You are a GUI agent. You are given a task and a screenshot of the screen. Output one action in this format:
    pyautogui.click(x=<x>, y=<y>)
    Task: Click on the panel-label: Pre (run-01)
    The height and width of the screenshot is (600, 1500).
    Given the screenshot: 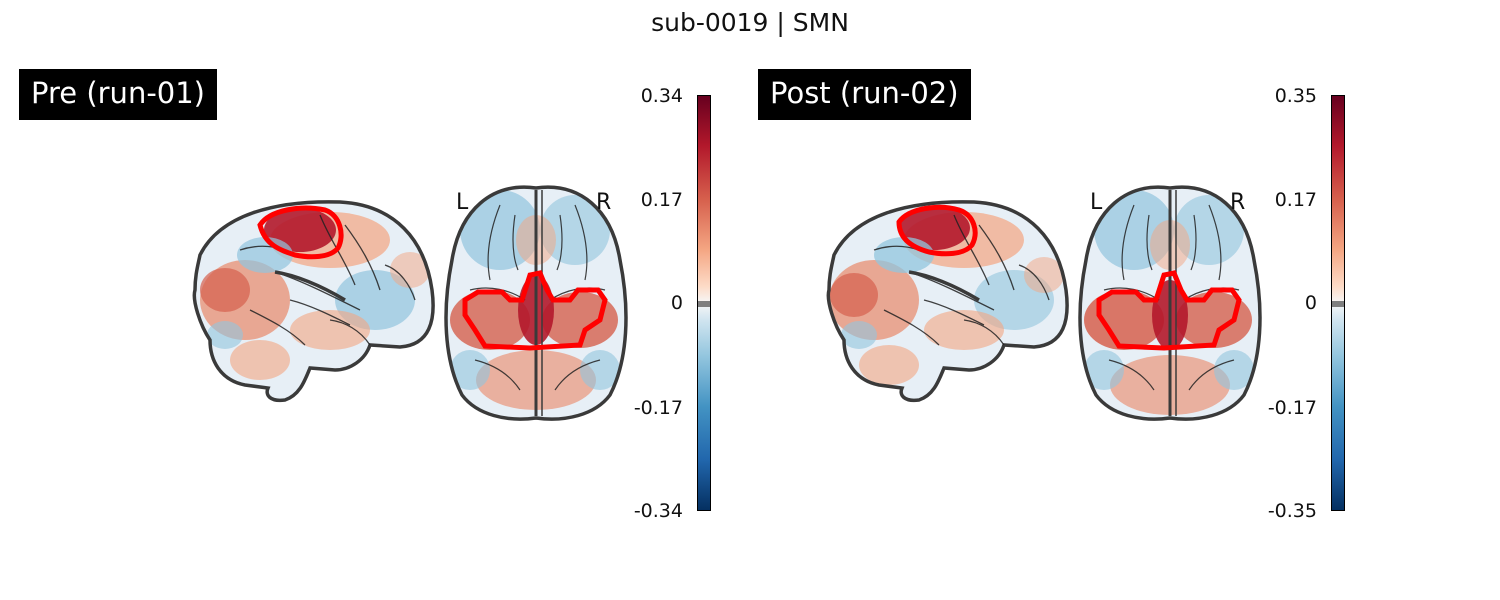 What is the action you would take?
    pyautogui.click(x=118, y=94)
    